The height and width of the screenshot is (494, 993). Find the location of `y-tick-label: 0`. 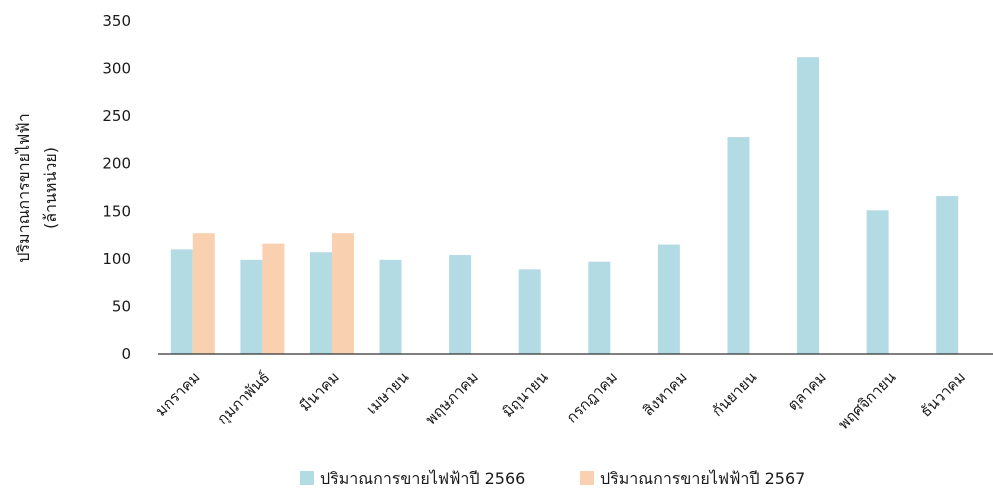

y-tick-label: 0 is located at coordinates (126, 354).